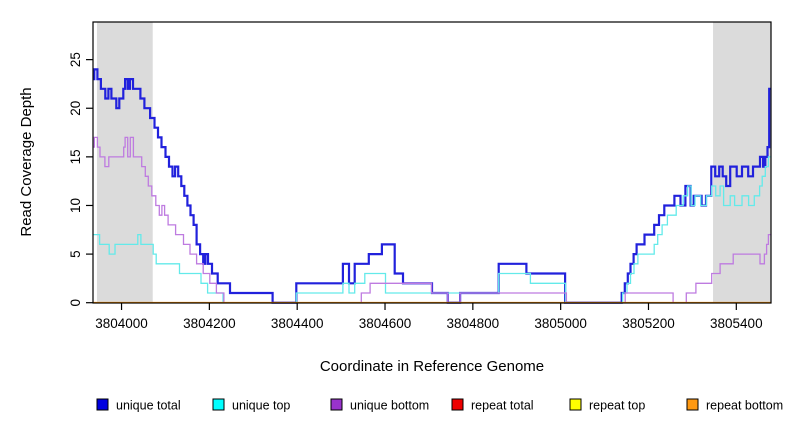  What do you see at coordinates (261, 406) in the screenshot?
I see `legend-label: unique top` at bounding box center [261, 406].